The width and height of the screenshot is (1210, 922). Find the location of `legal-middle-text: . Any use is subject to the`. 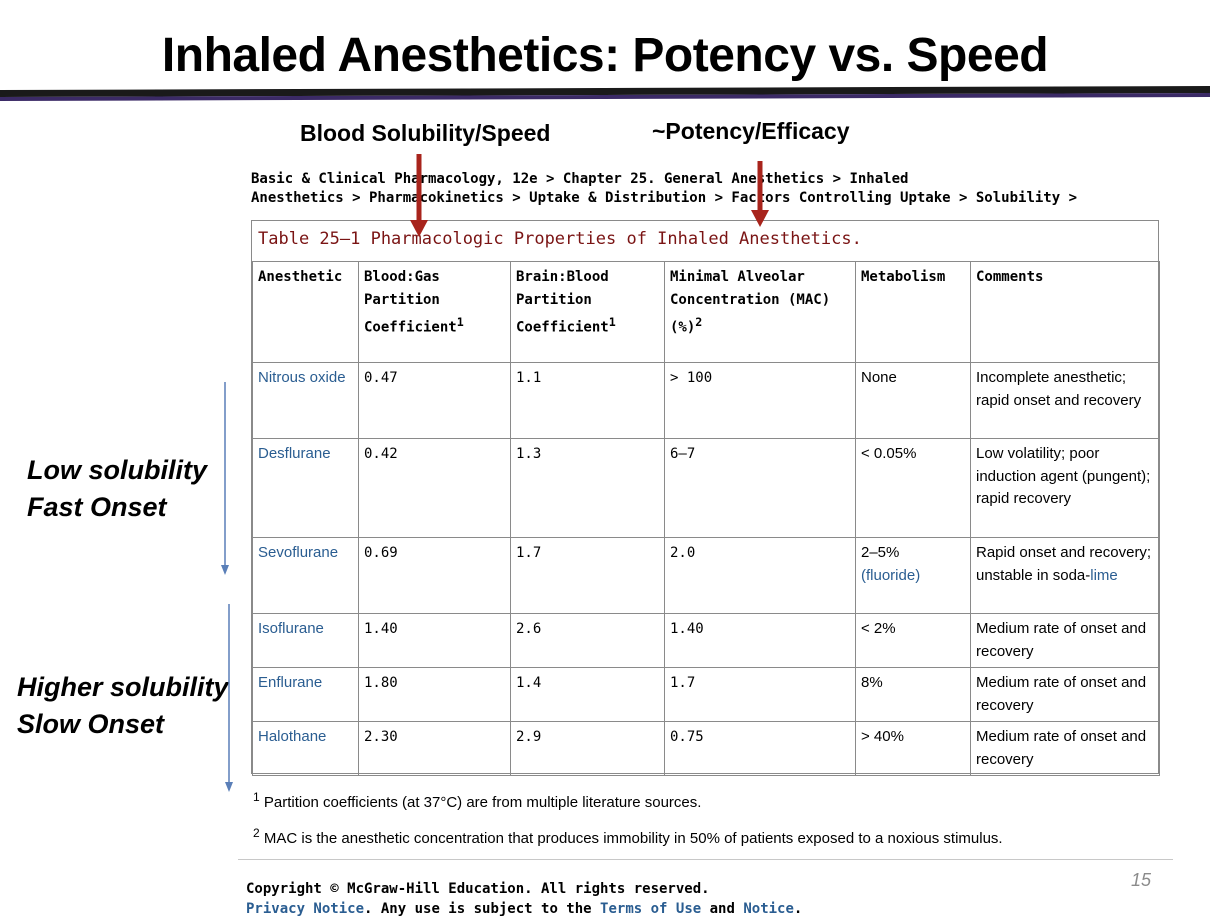

legal-middle-text: . Any use is subject to the is located at coordinates (482, 909).